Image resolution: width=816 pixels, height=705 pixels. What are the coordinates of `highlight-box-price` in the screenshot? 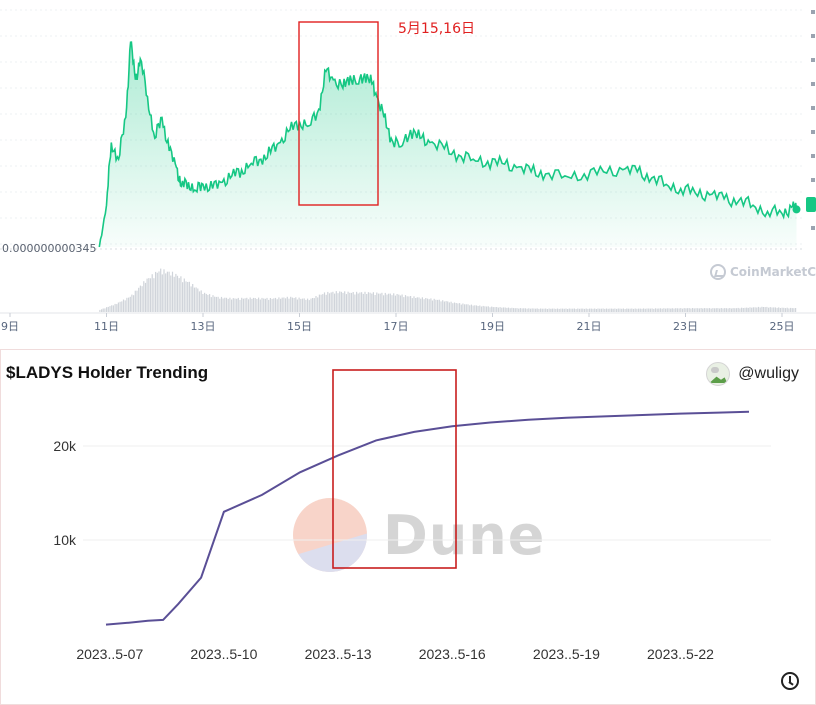 It's located at (338, 113).